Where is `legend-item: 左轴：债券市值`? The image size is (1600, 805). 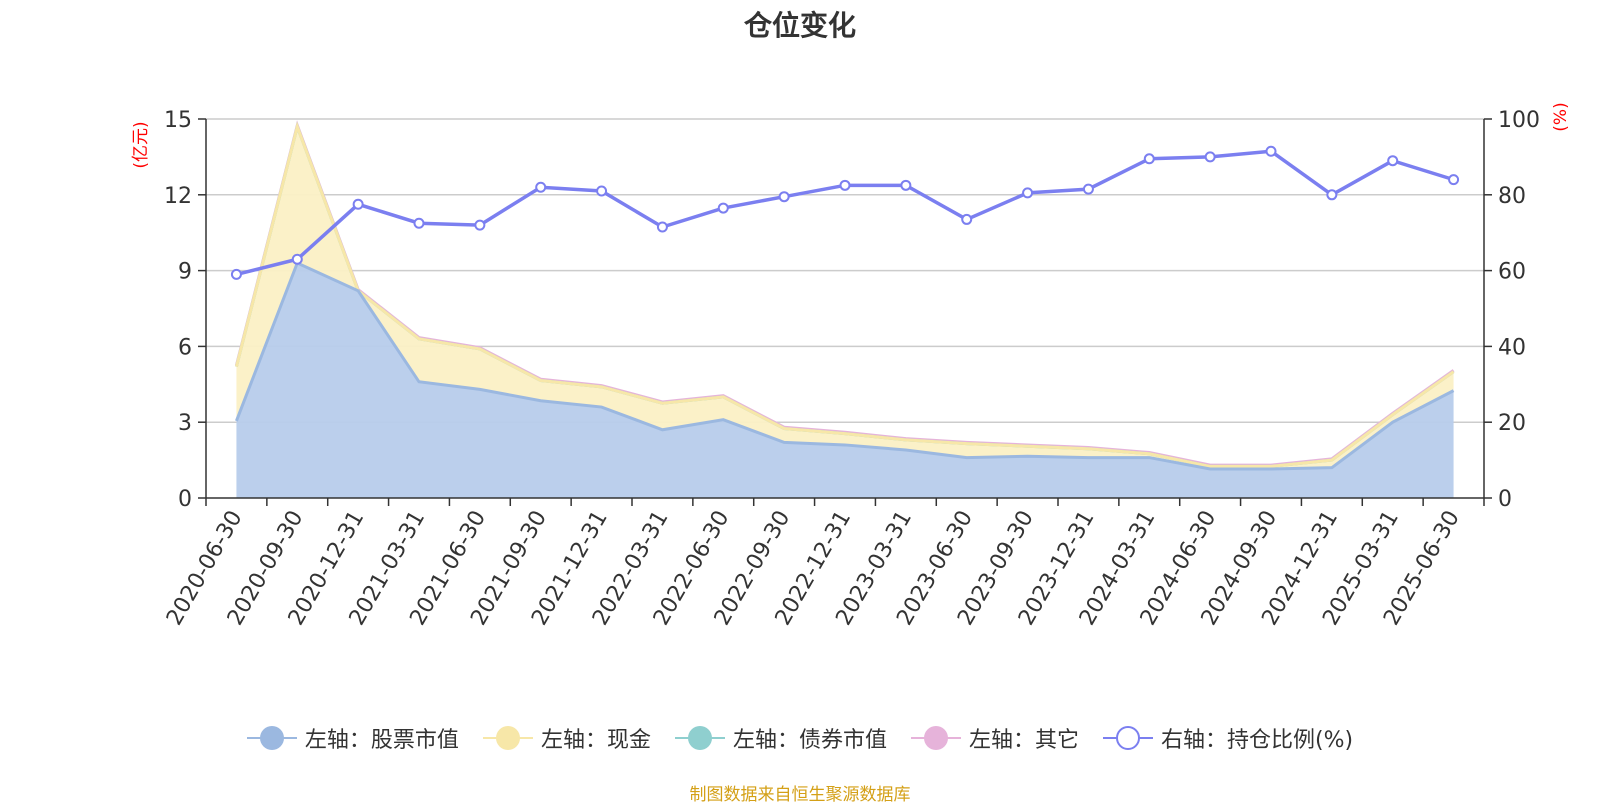 legend-item: 左轴：债券市值 is located at coordinates (780, 738).